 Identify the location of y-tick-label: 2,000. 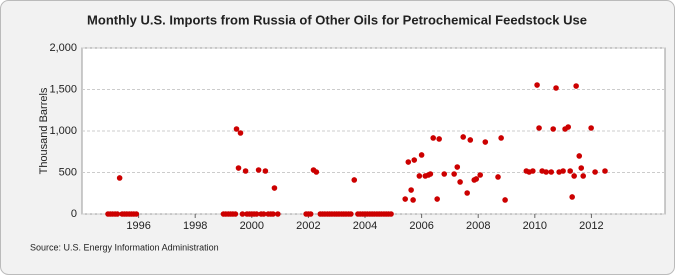
(63, 48).